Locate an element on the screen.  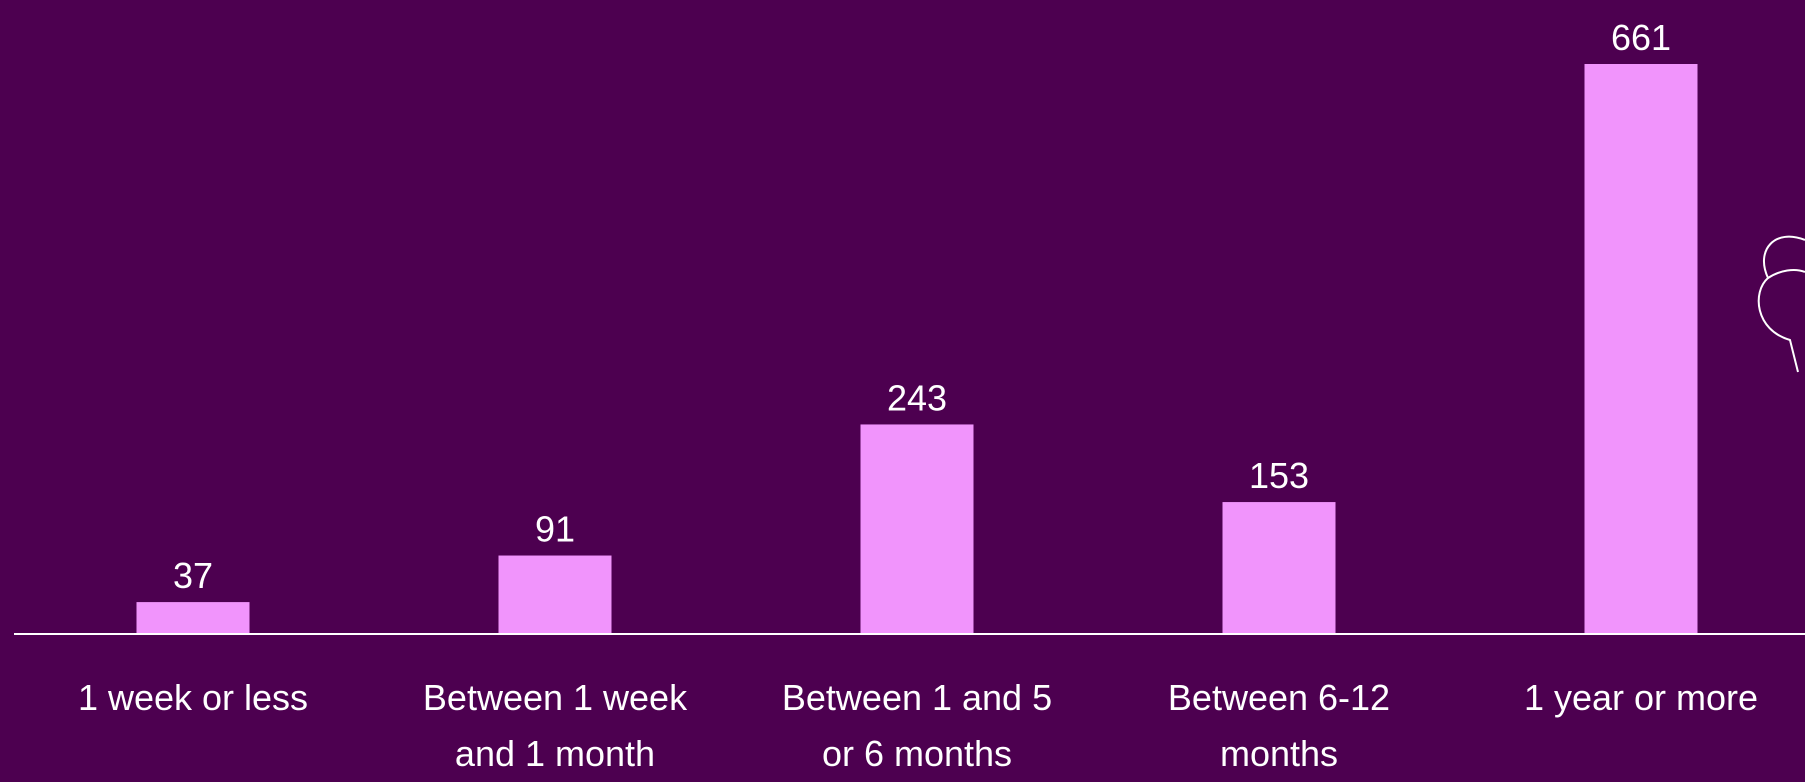
cloud-decoration is located at coordinates (1781, 304).